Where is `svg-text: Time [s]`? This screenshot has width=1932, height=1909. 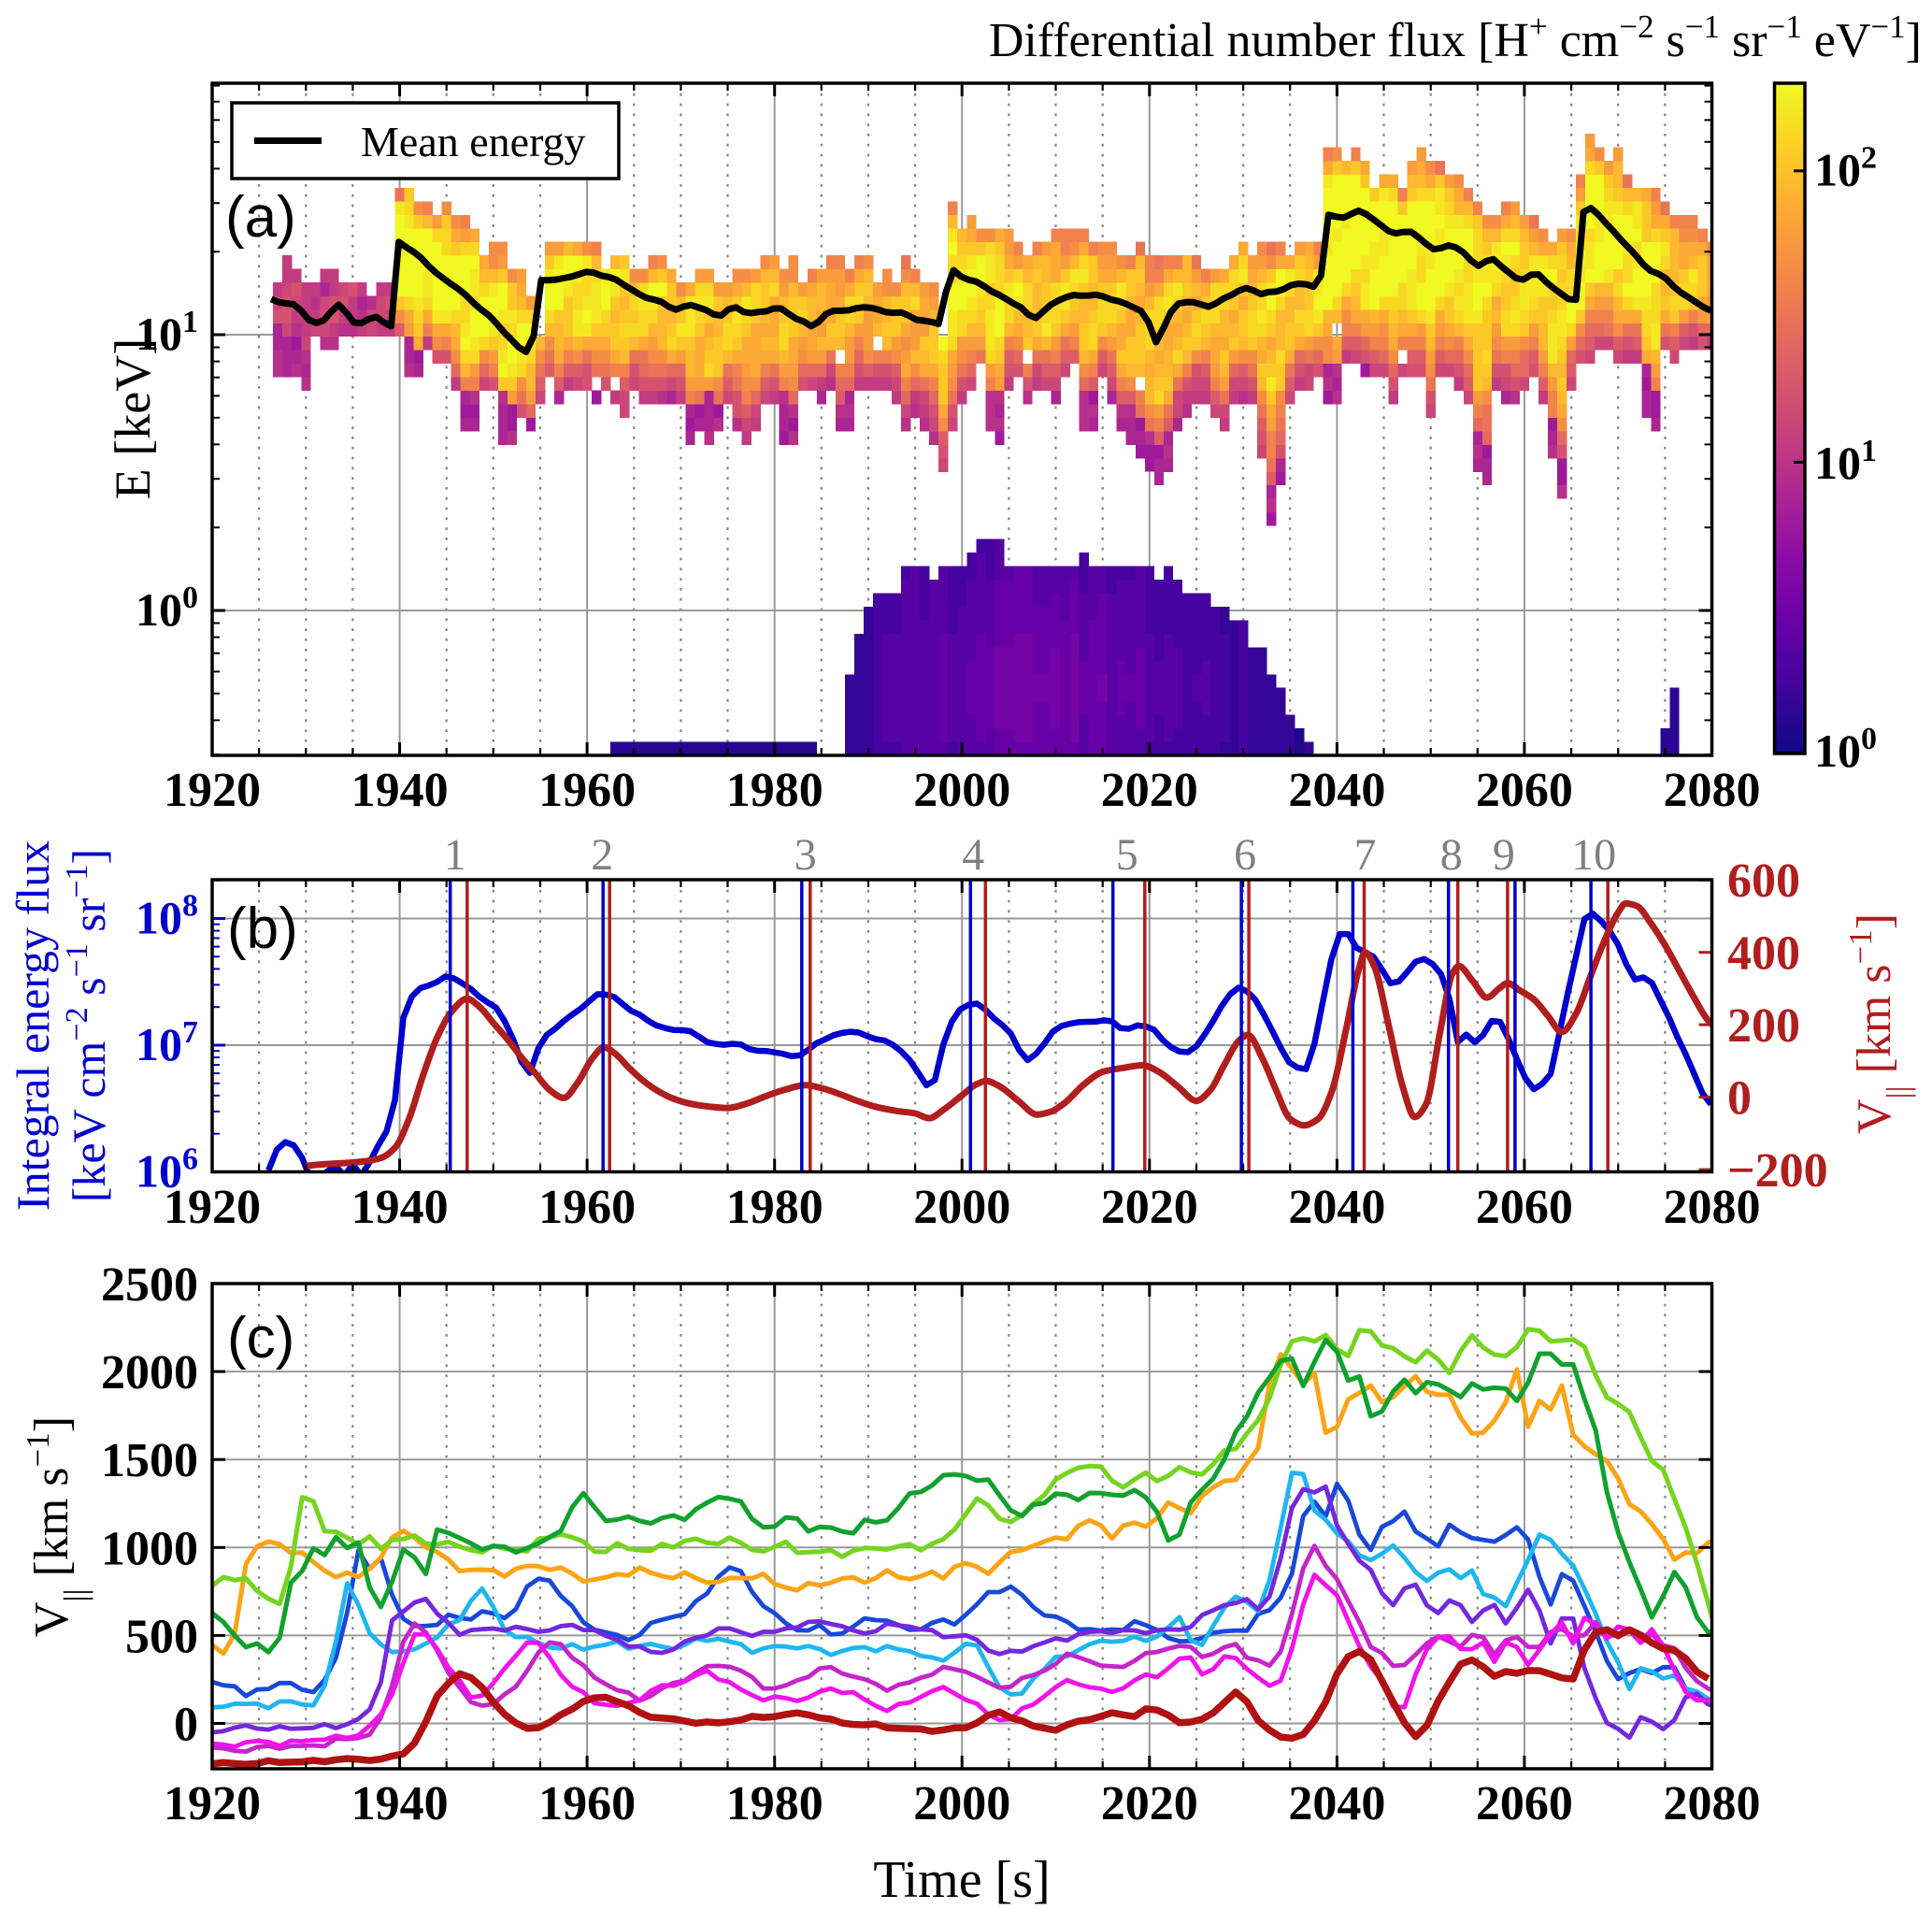
svg-text: Time [s] is located at coordinates (961, 1877).